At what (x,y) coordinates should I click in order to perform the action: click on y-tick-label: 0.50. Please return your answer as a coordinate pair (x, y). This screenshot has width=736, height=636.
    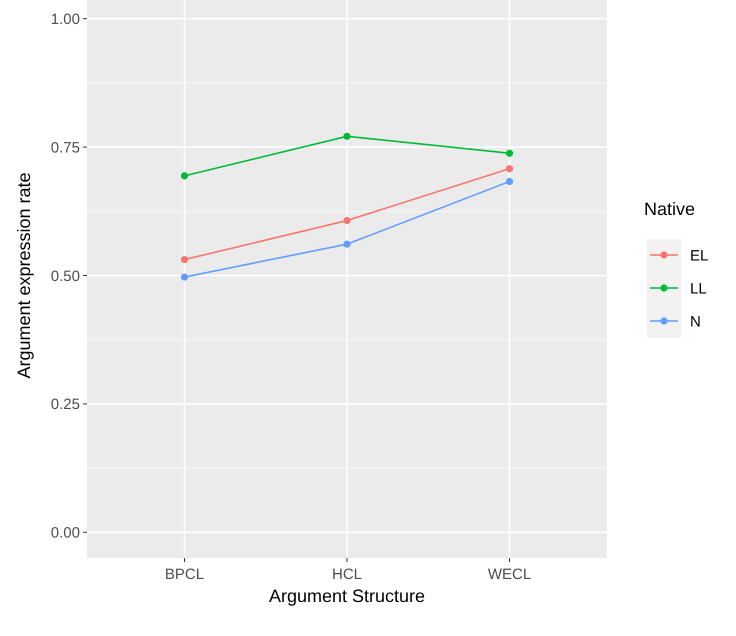
    Looking at the image, I should click on (65, 276).